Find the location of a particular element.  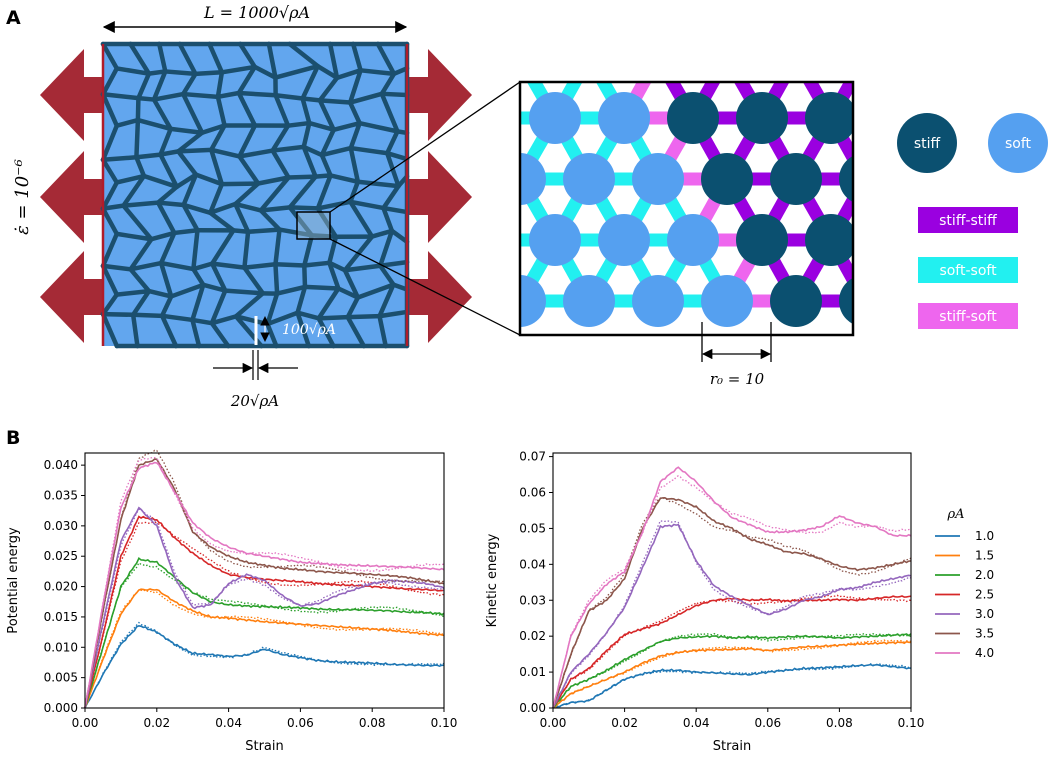

stiff-stiff-swatch is located at coordinates (968, 220).